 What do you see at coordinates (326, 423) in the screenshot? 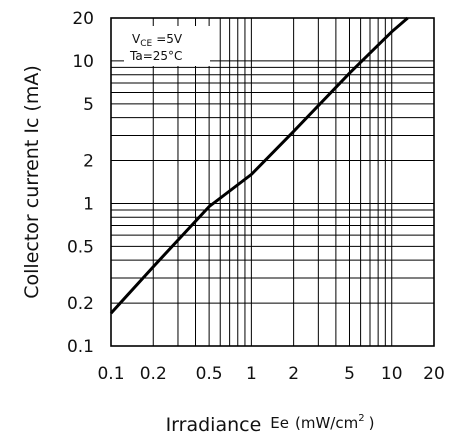
I see `x-axis-label-unit: (mW/cm` at bounding box center [326, 423].